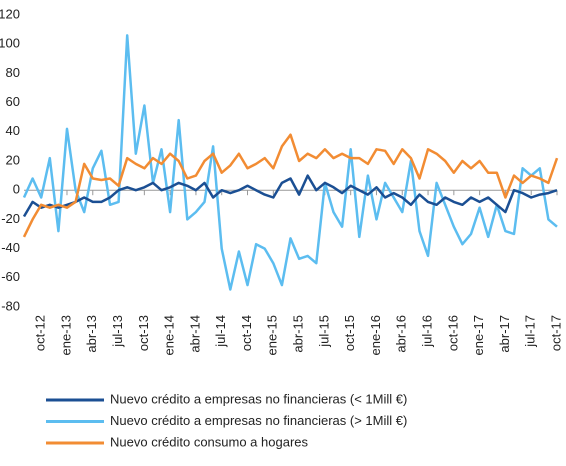 The height and width of the screenshot is (466, 566). Describe the element at coordinates (349, 333) in the screenshot. I see `x-tick-label: oct-15` at that location.